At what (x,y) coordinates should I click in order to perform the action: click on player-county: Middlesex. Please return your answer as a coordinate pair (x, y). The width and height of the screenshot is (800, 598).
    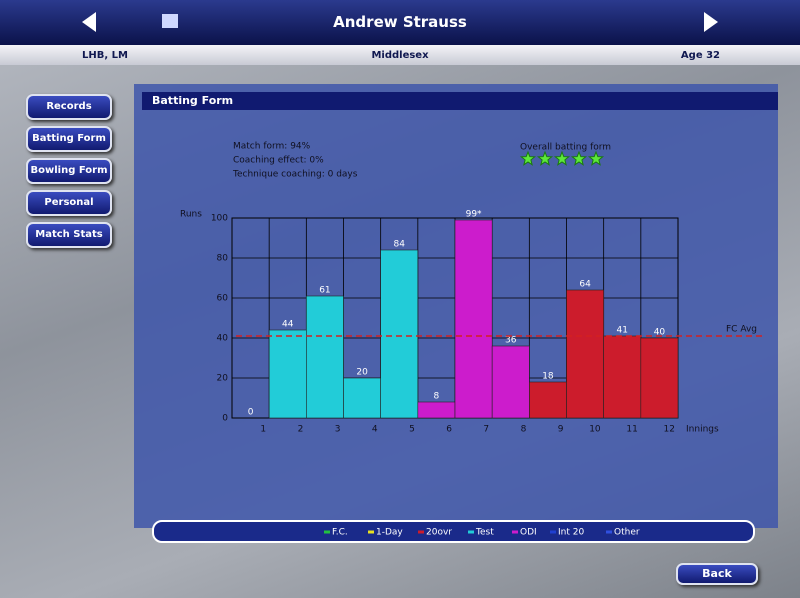
    Looking at the image, I should click on (400, 55).